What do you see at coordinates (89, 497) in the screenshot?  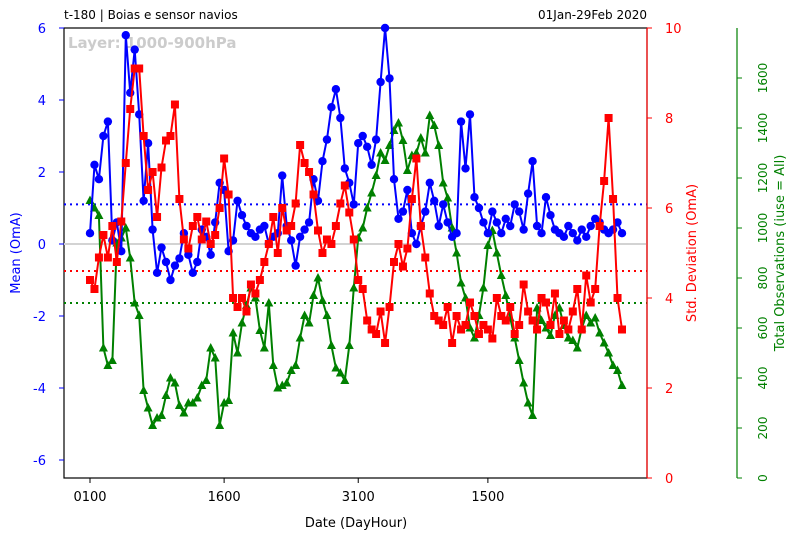 I see `x-axis-tick-label: 0100` at bounding box center [89, 497].